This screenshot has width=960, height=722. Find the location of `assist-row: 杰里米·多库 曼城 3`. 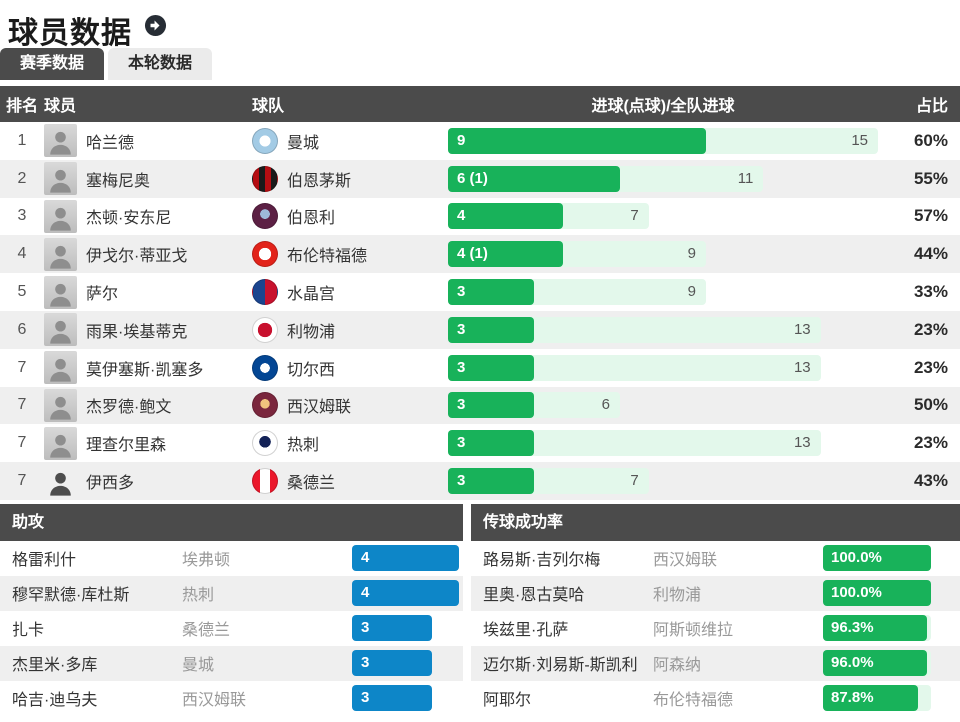

assist-row: 杰里米·多库 曼城 3 is located at coordinates (231, 663).